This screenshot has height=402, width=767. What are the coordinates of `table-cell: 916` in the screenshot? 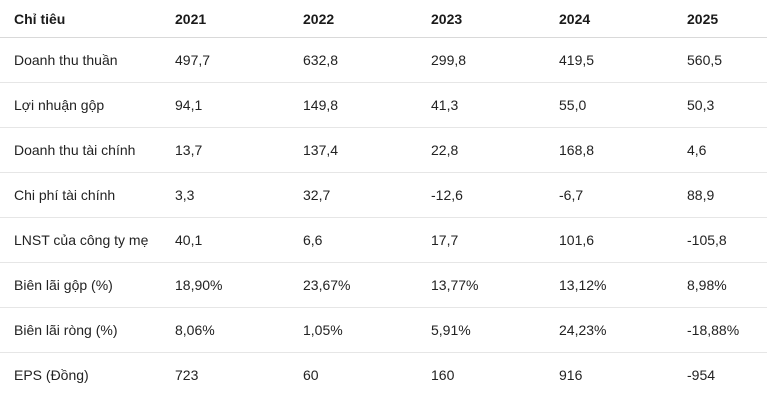 It's located at (571, 375).